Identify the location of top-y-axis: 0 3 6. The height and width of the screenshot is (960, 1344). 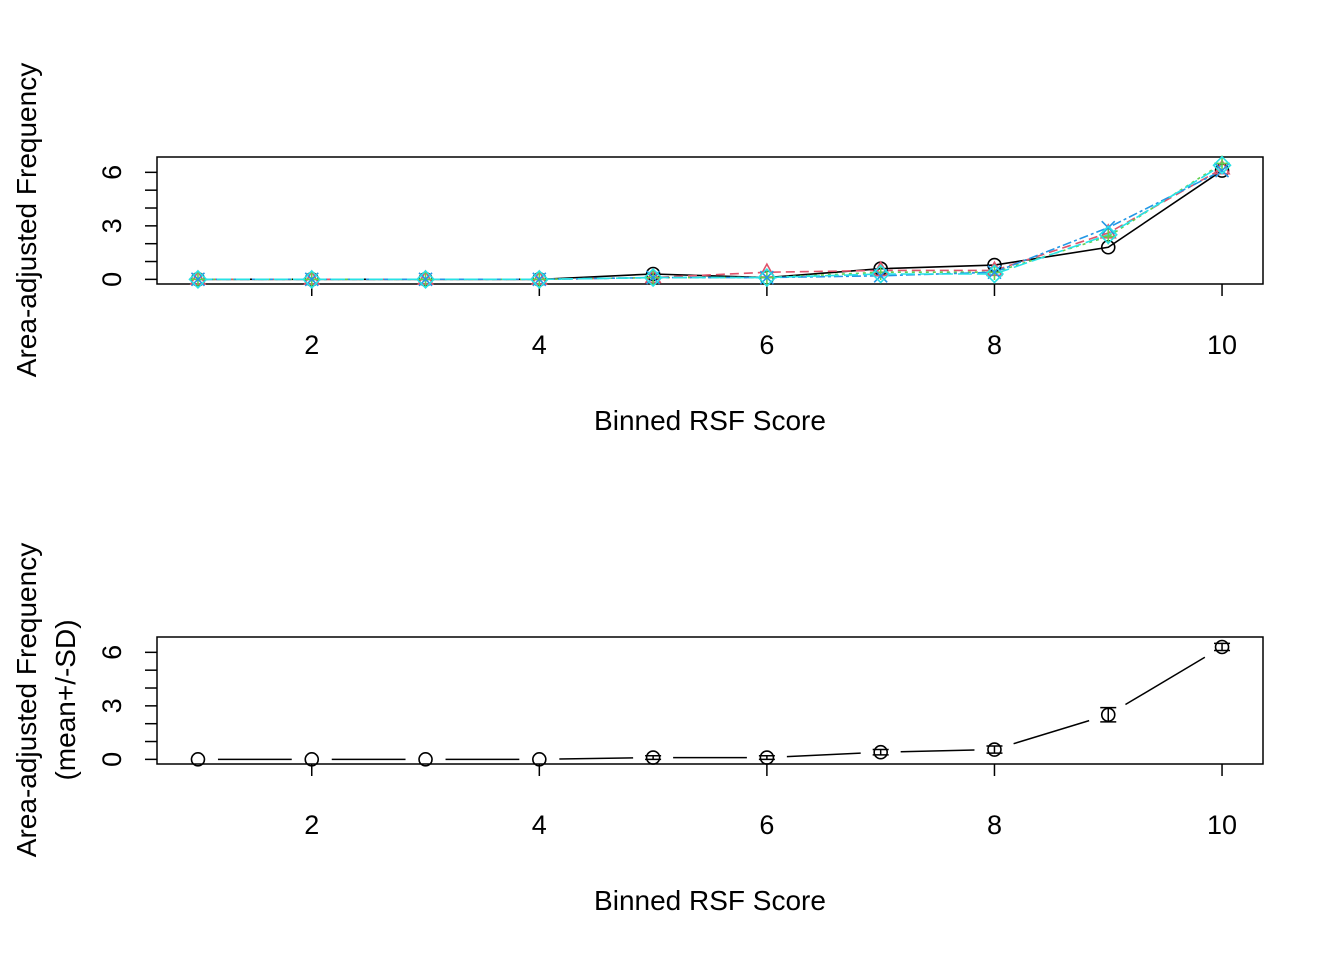
(127, 226).